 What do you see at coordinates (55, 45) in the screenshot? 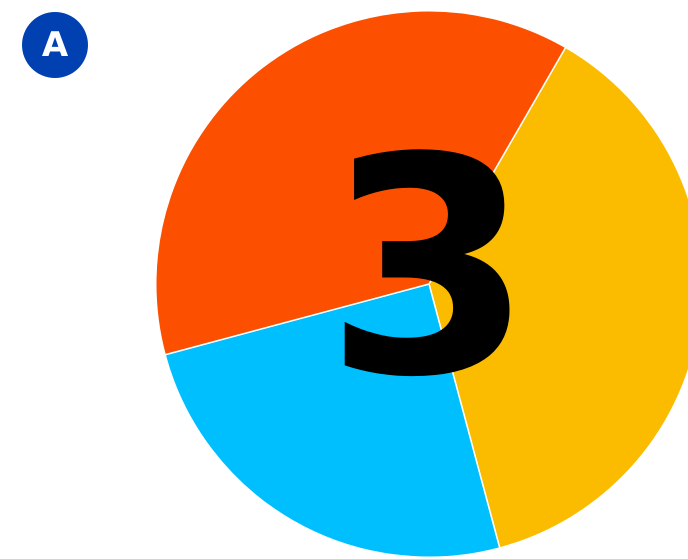
I see `circle-badge: A` at bounding box center [55, 45].